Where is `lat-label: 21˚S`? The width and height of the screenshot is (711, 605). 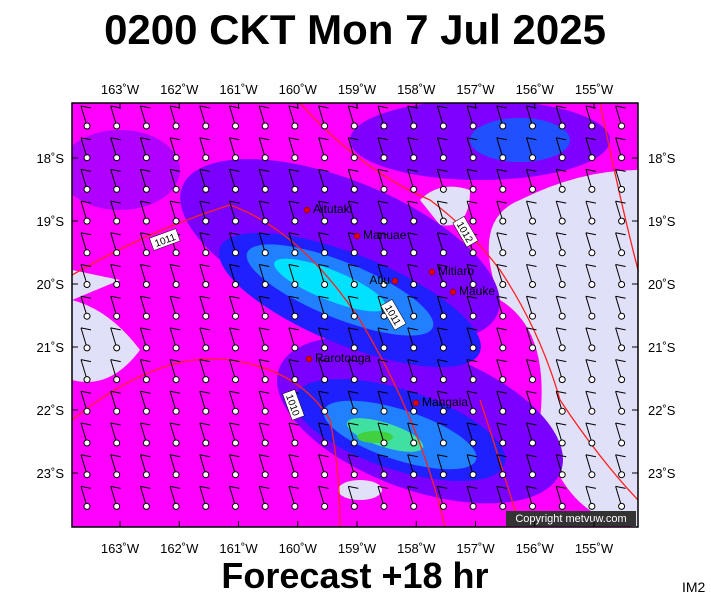 lat-label: 21˚S is located at coordinates (662, 347).